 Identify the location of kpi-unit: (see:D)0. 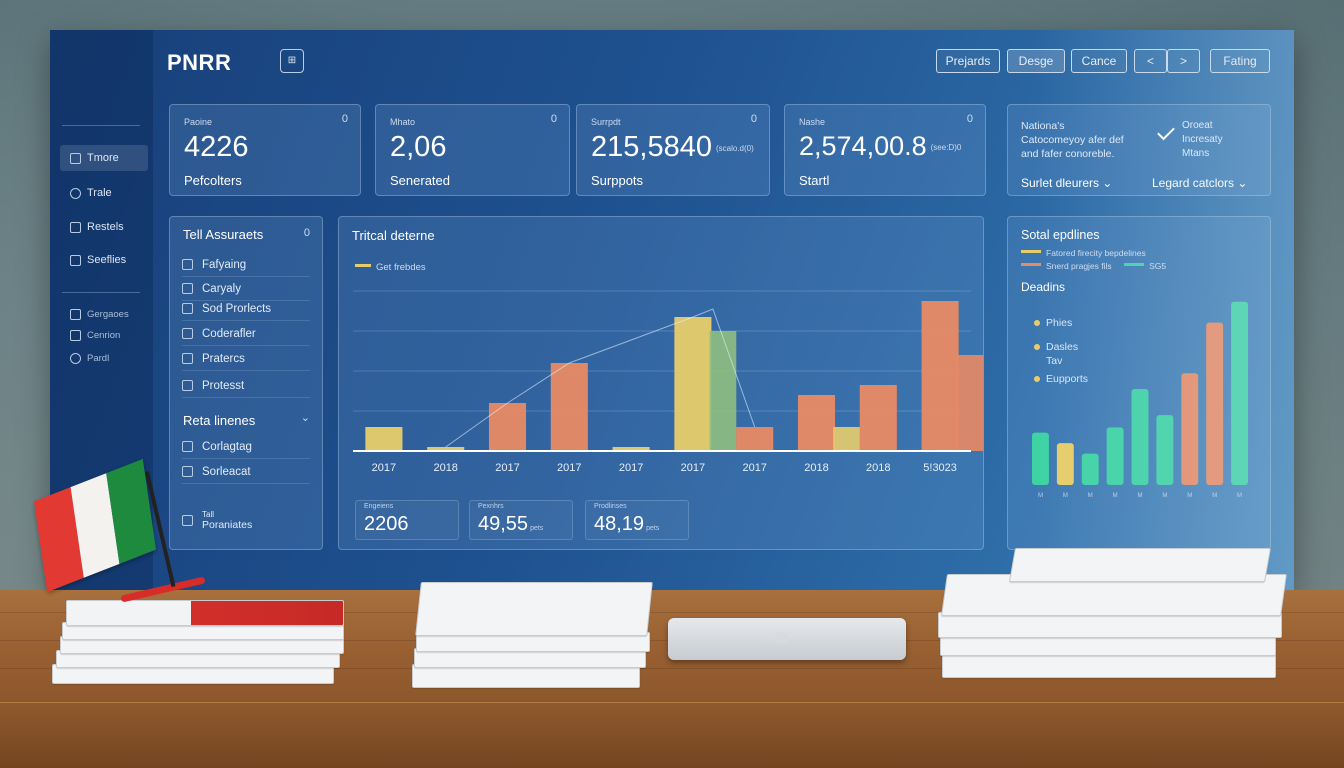
(946, 148).